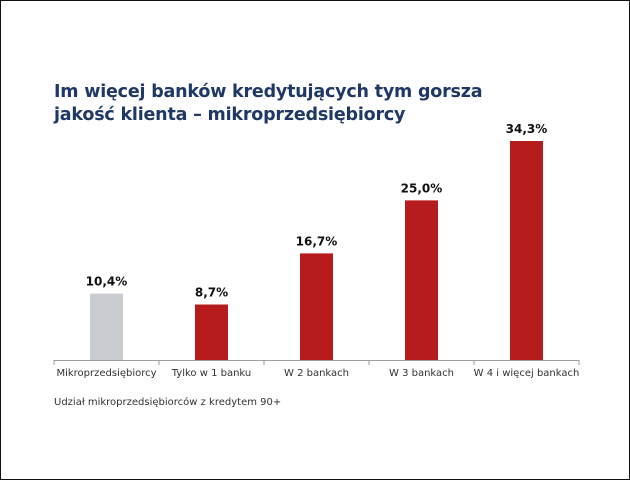  I want to click on category-label-2: Tylko w 1 banku, so click(211, 373).